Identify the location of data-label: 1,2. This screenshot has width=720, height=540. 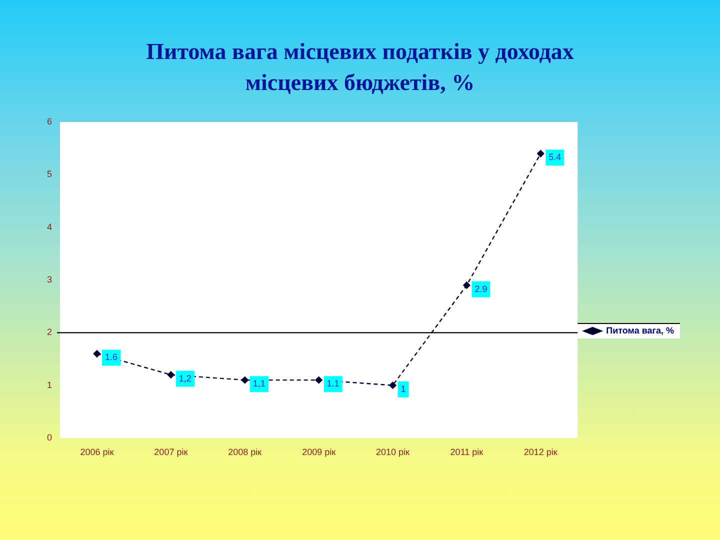
(185, 378).